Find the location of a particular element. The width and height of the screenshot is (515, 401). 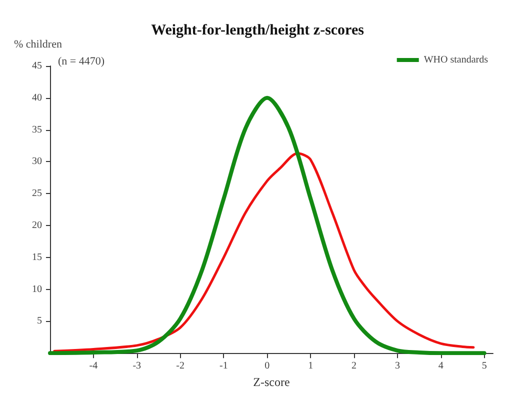

legend-label: WHO standards is located at coordinates (456, 60).